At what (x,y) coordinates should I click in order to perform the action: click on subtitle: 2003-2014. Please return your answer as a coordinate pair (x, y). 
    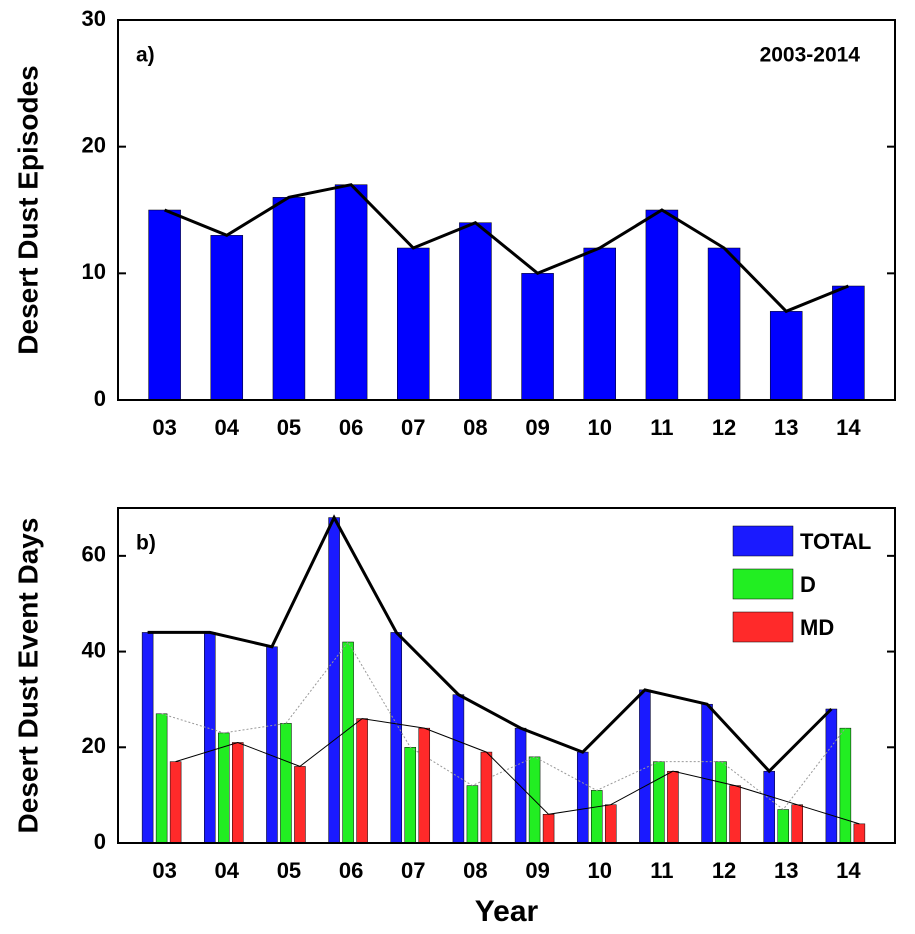
    Looking at the image, I should click on (810, 55).